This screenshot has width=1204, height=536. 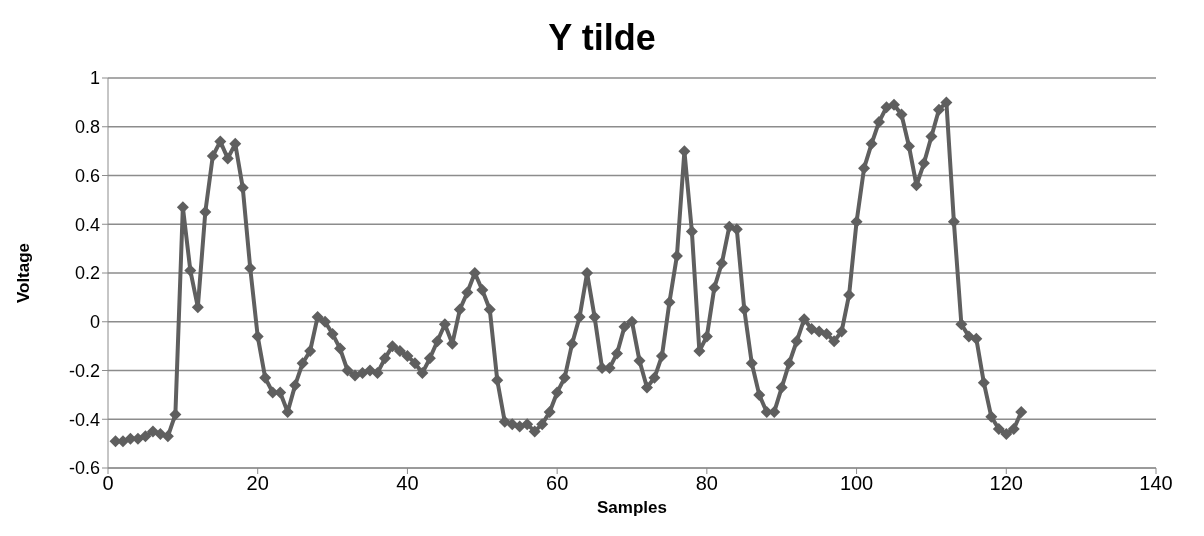 What do you see at coordinates (602, 38) in the screenshot?
I see `chart-title: Y tilde` at bounding box center [602, 38].